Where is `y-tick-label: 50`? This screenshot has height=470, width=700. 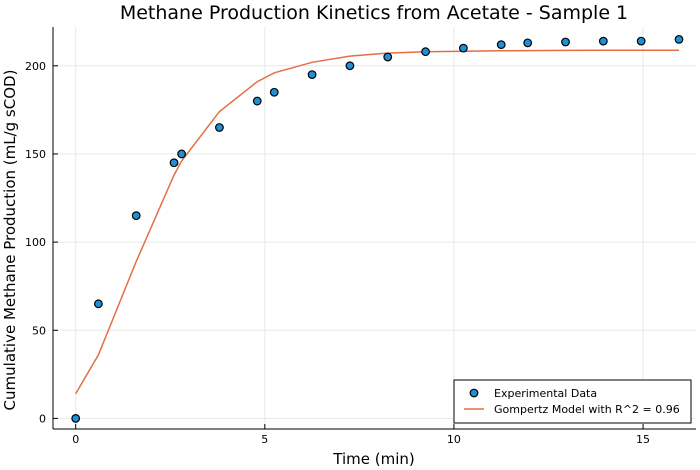
y-tick-label: 50 is located at coordinates (39, 330).